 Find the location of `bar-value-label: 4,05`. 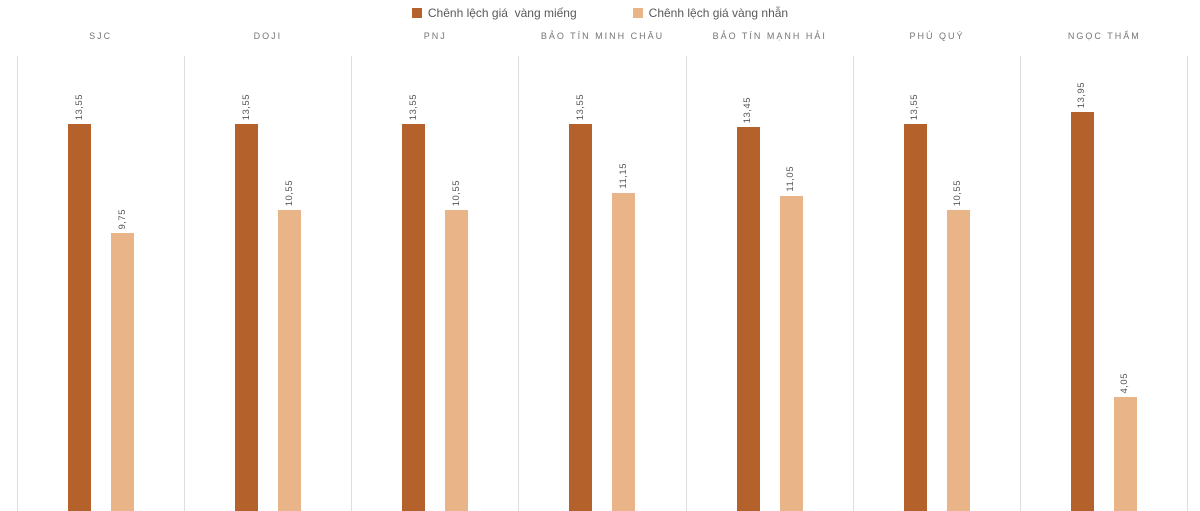

bar-value-label: 4,05 is located at coordinates (1125, 383).